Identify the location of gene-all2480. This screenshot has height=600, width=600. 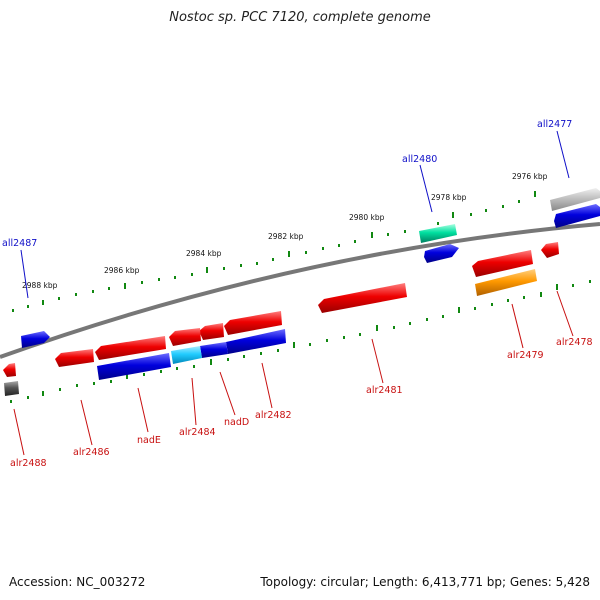
(441, 253).